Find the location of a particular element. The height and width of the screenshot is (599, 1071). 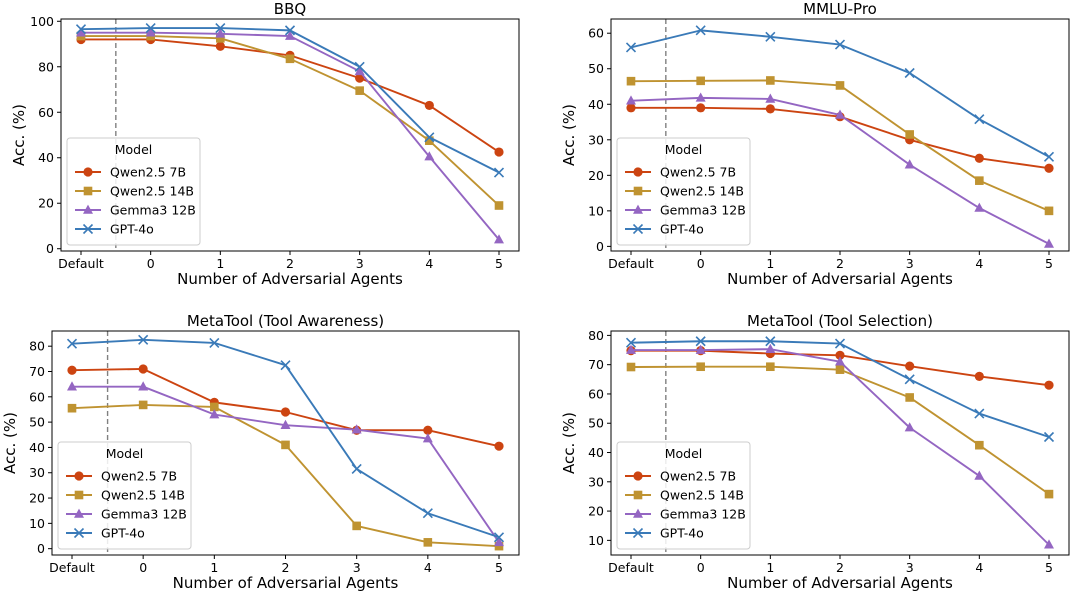

x-tick-label: 2 is located at coordinates (290, 263).